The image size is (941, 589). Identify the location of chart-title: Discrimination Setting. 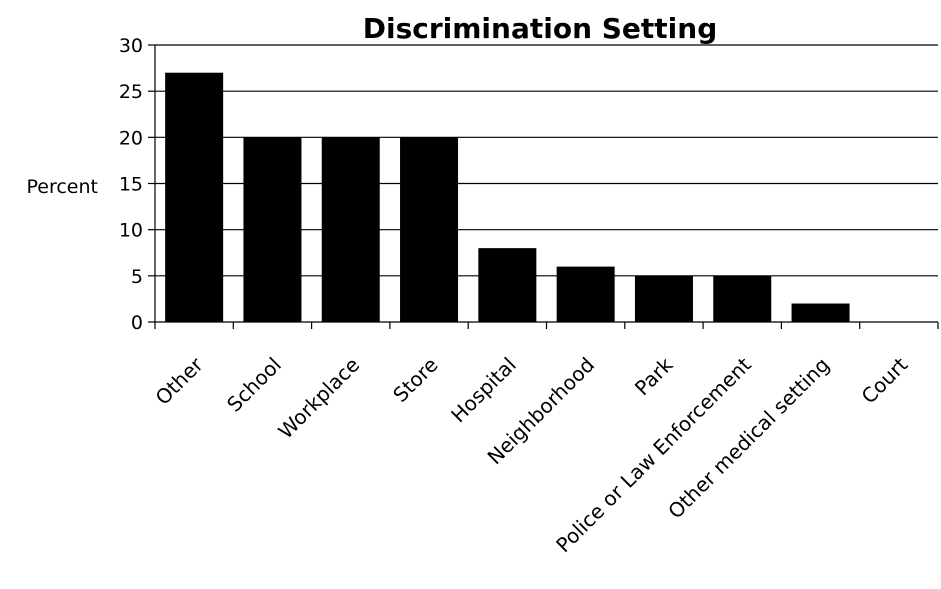
(540, 28).